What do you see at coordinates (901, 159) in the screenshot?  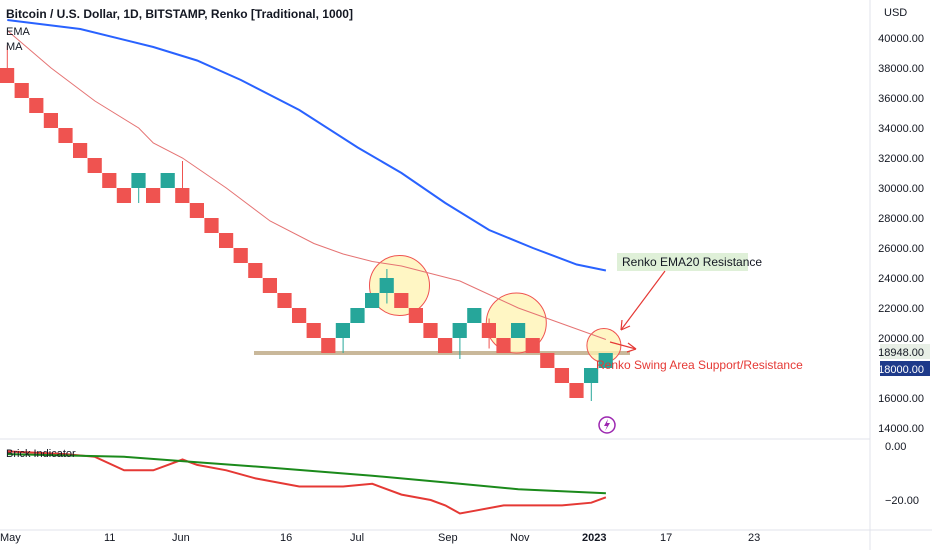 I see `price-tick-4: 32000.00` at bounding box center [901, 159].